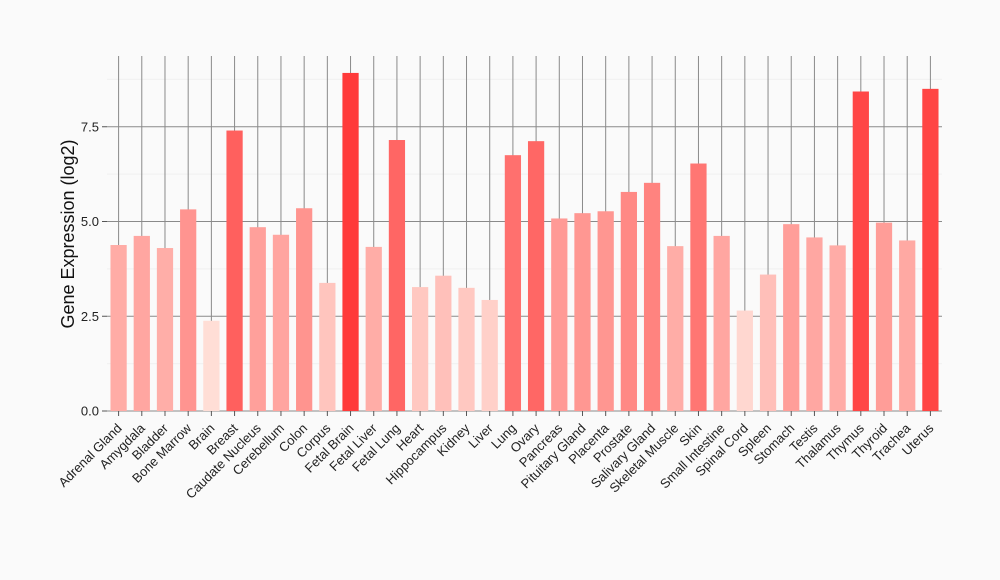  Describe the element at coordinates (90, 221) in the screenshot. I see `y-tick-label: 5.0` at that location.